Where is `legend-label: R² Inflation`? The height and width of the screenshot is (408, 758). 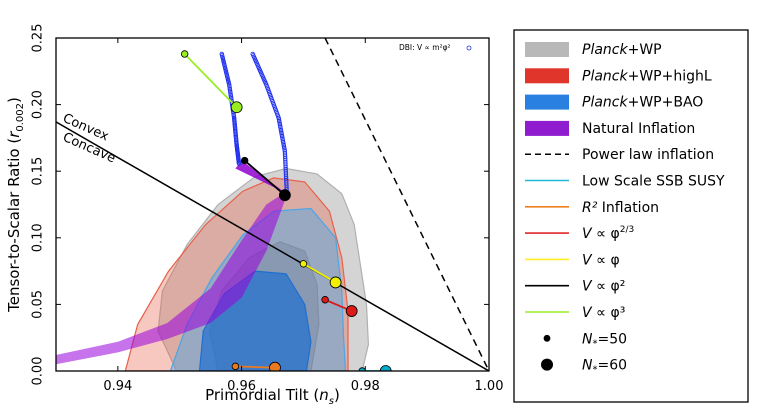
legend-label: R² Inflation is located at coordinates (620, 208).